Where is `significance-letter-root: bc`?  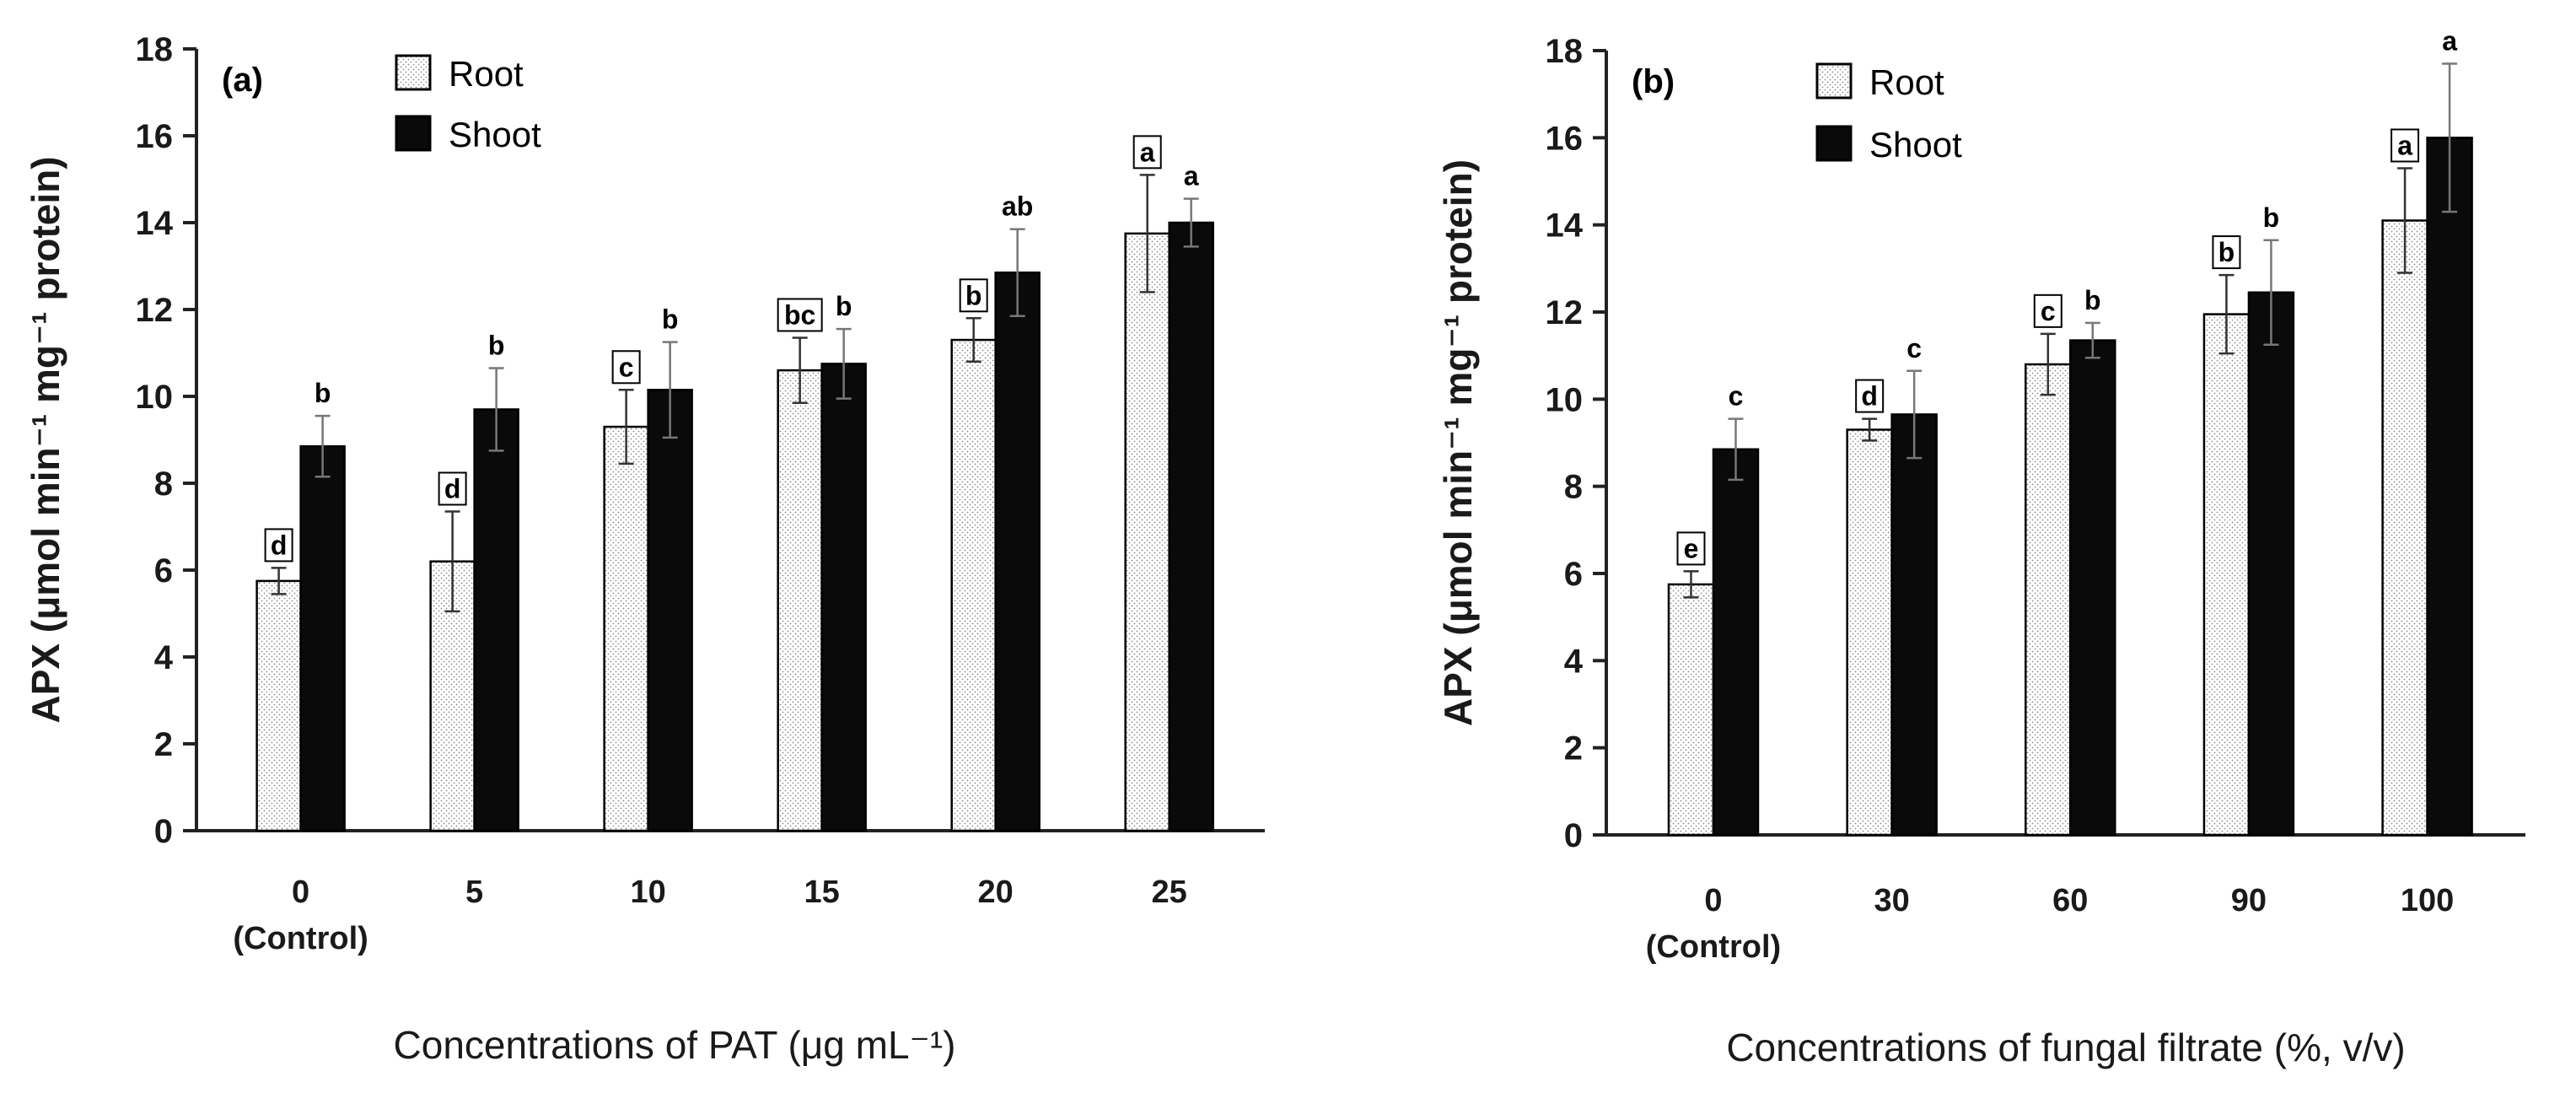
significance-letter-root: bc is located at coordinates (799, 314).